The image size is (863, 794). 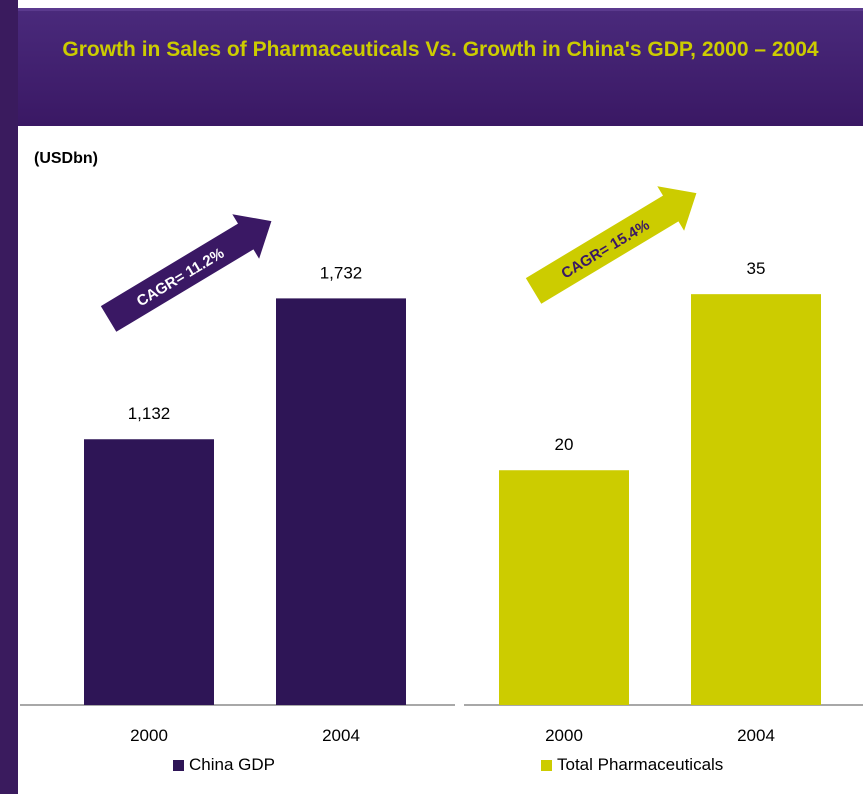 What do you see at coordinates (564, 444) in the screenshot?
I see `data-label: 20` at bounding box center [564, 444].